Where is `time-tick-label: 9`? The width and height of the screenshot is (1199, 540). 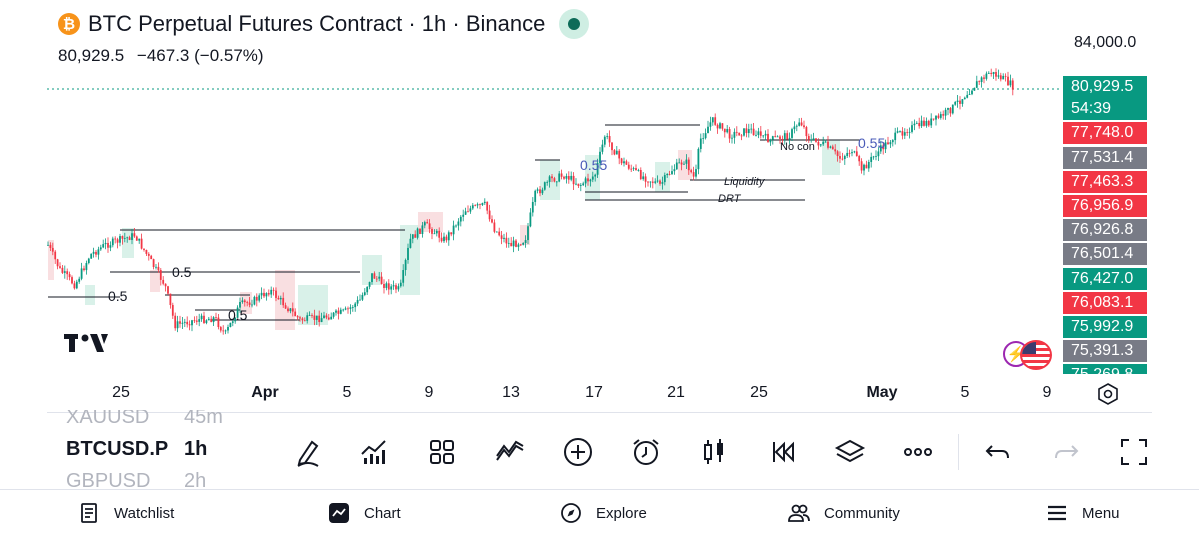
time-tick-label: 9 is located at coordinates (429, 392).